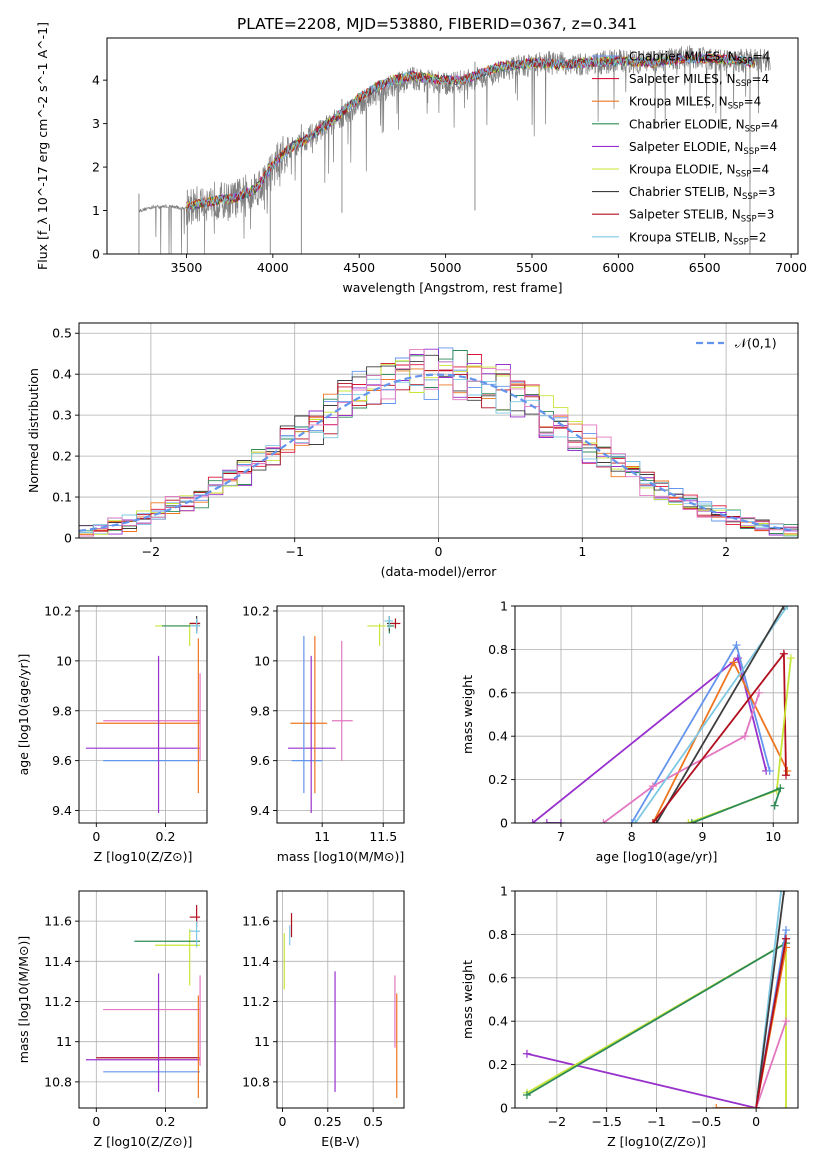  I want to click on legend-entry: Kroupa MILES, NSSP=4, so click(695, 103).